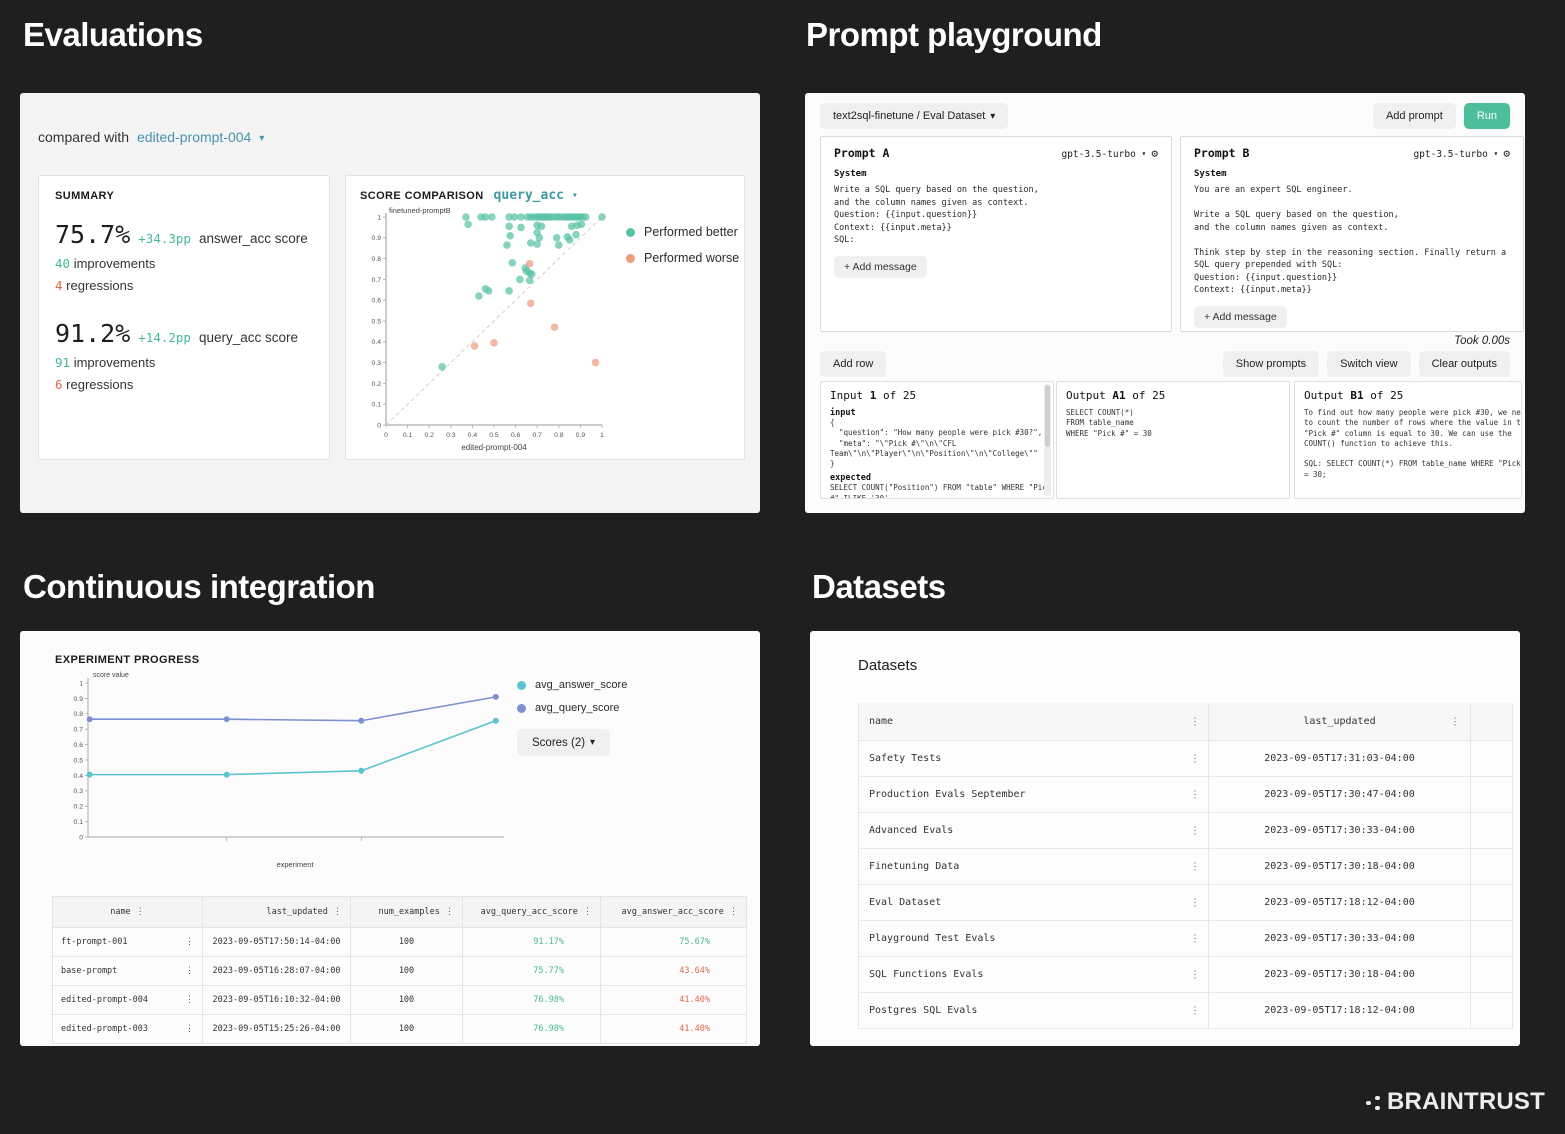  Describe the element at coordinates (673, 912) in the screenshot. I see `column-header-avg_answer_acc_score: avg_answer_acc_score ⋮` at that location.